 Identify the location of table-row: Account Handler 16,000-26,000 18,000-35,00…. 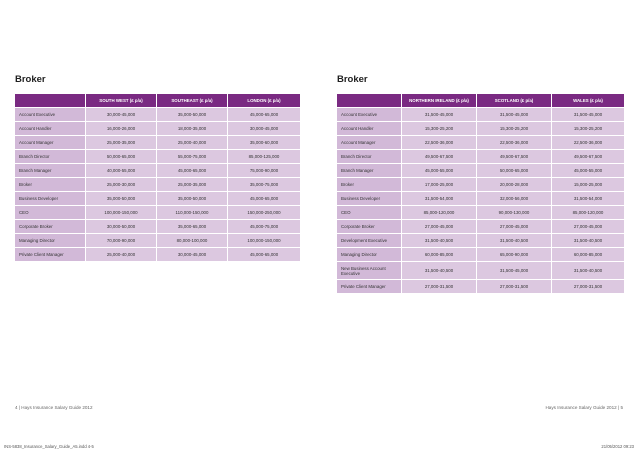
(157, 128).